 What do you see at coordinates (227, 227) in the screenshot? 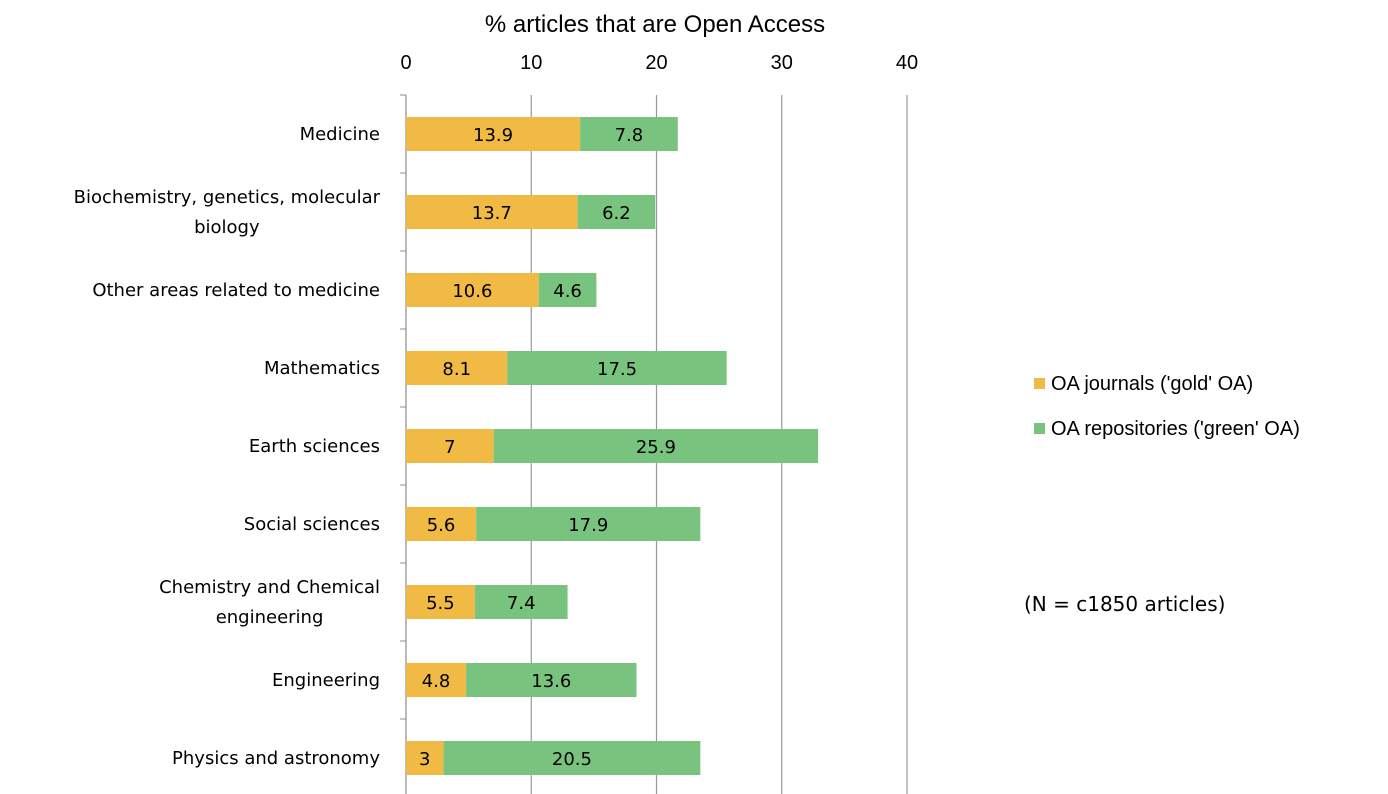
I see `category-label: biology` at bounding box center [227, 227].